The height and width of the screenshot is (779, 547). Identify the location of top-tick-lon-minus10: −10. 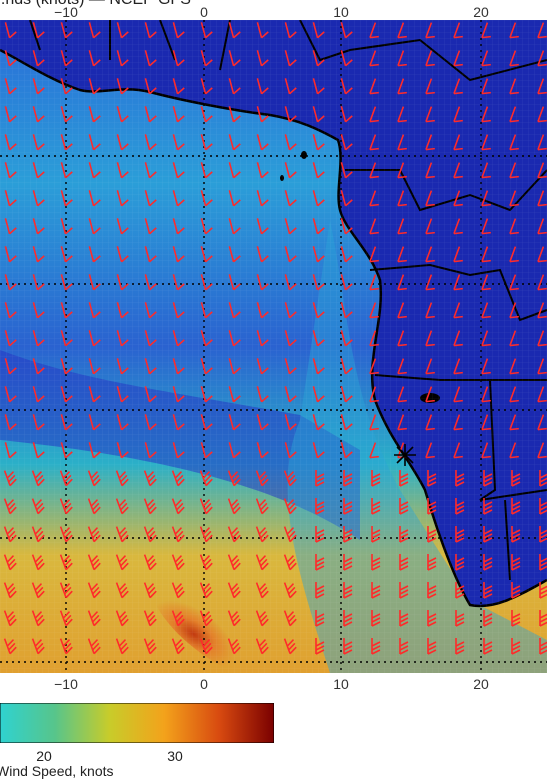
(66, 12).